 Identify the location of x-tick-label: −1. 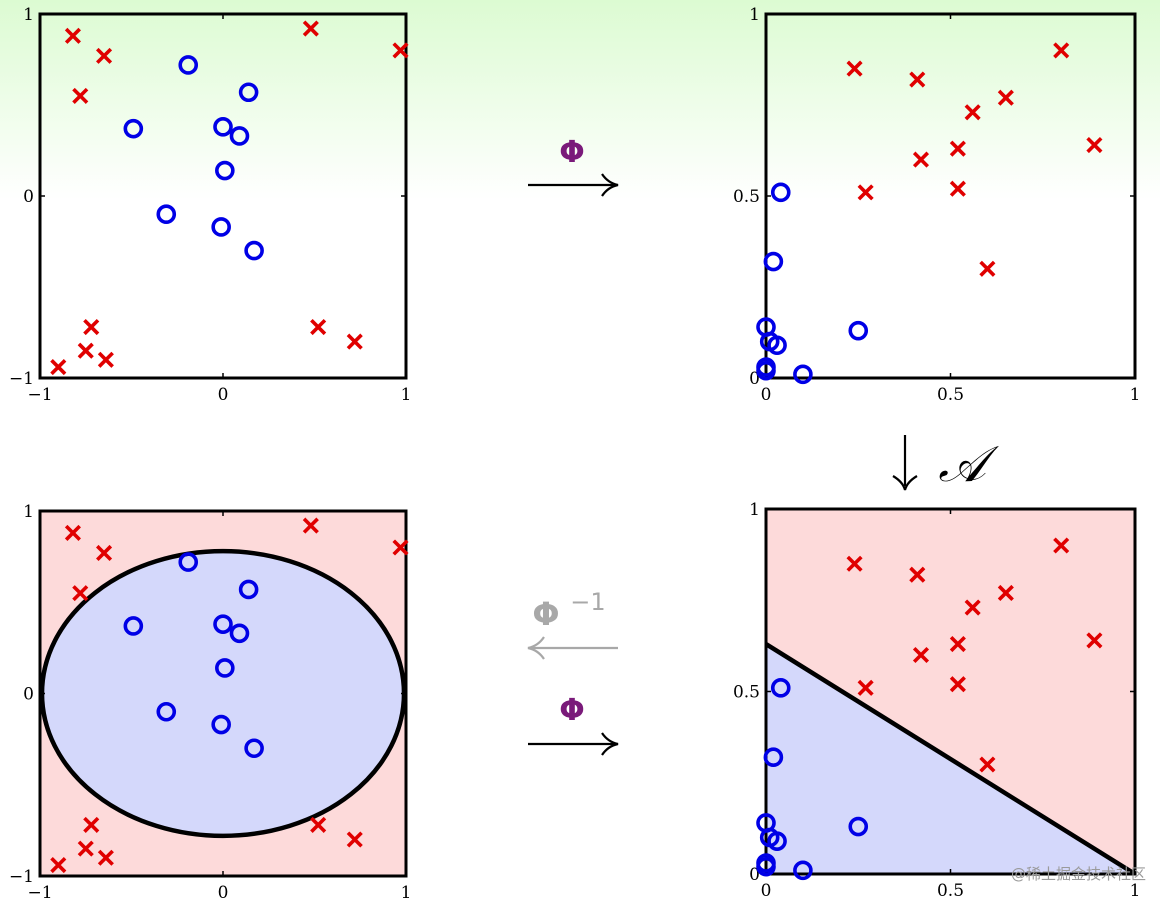
(39, 893).